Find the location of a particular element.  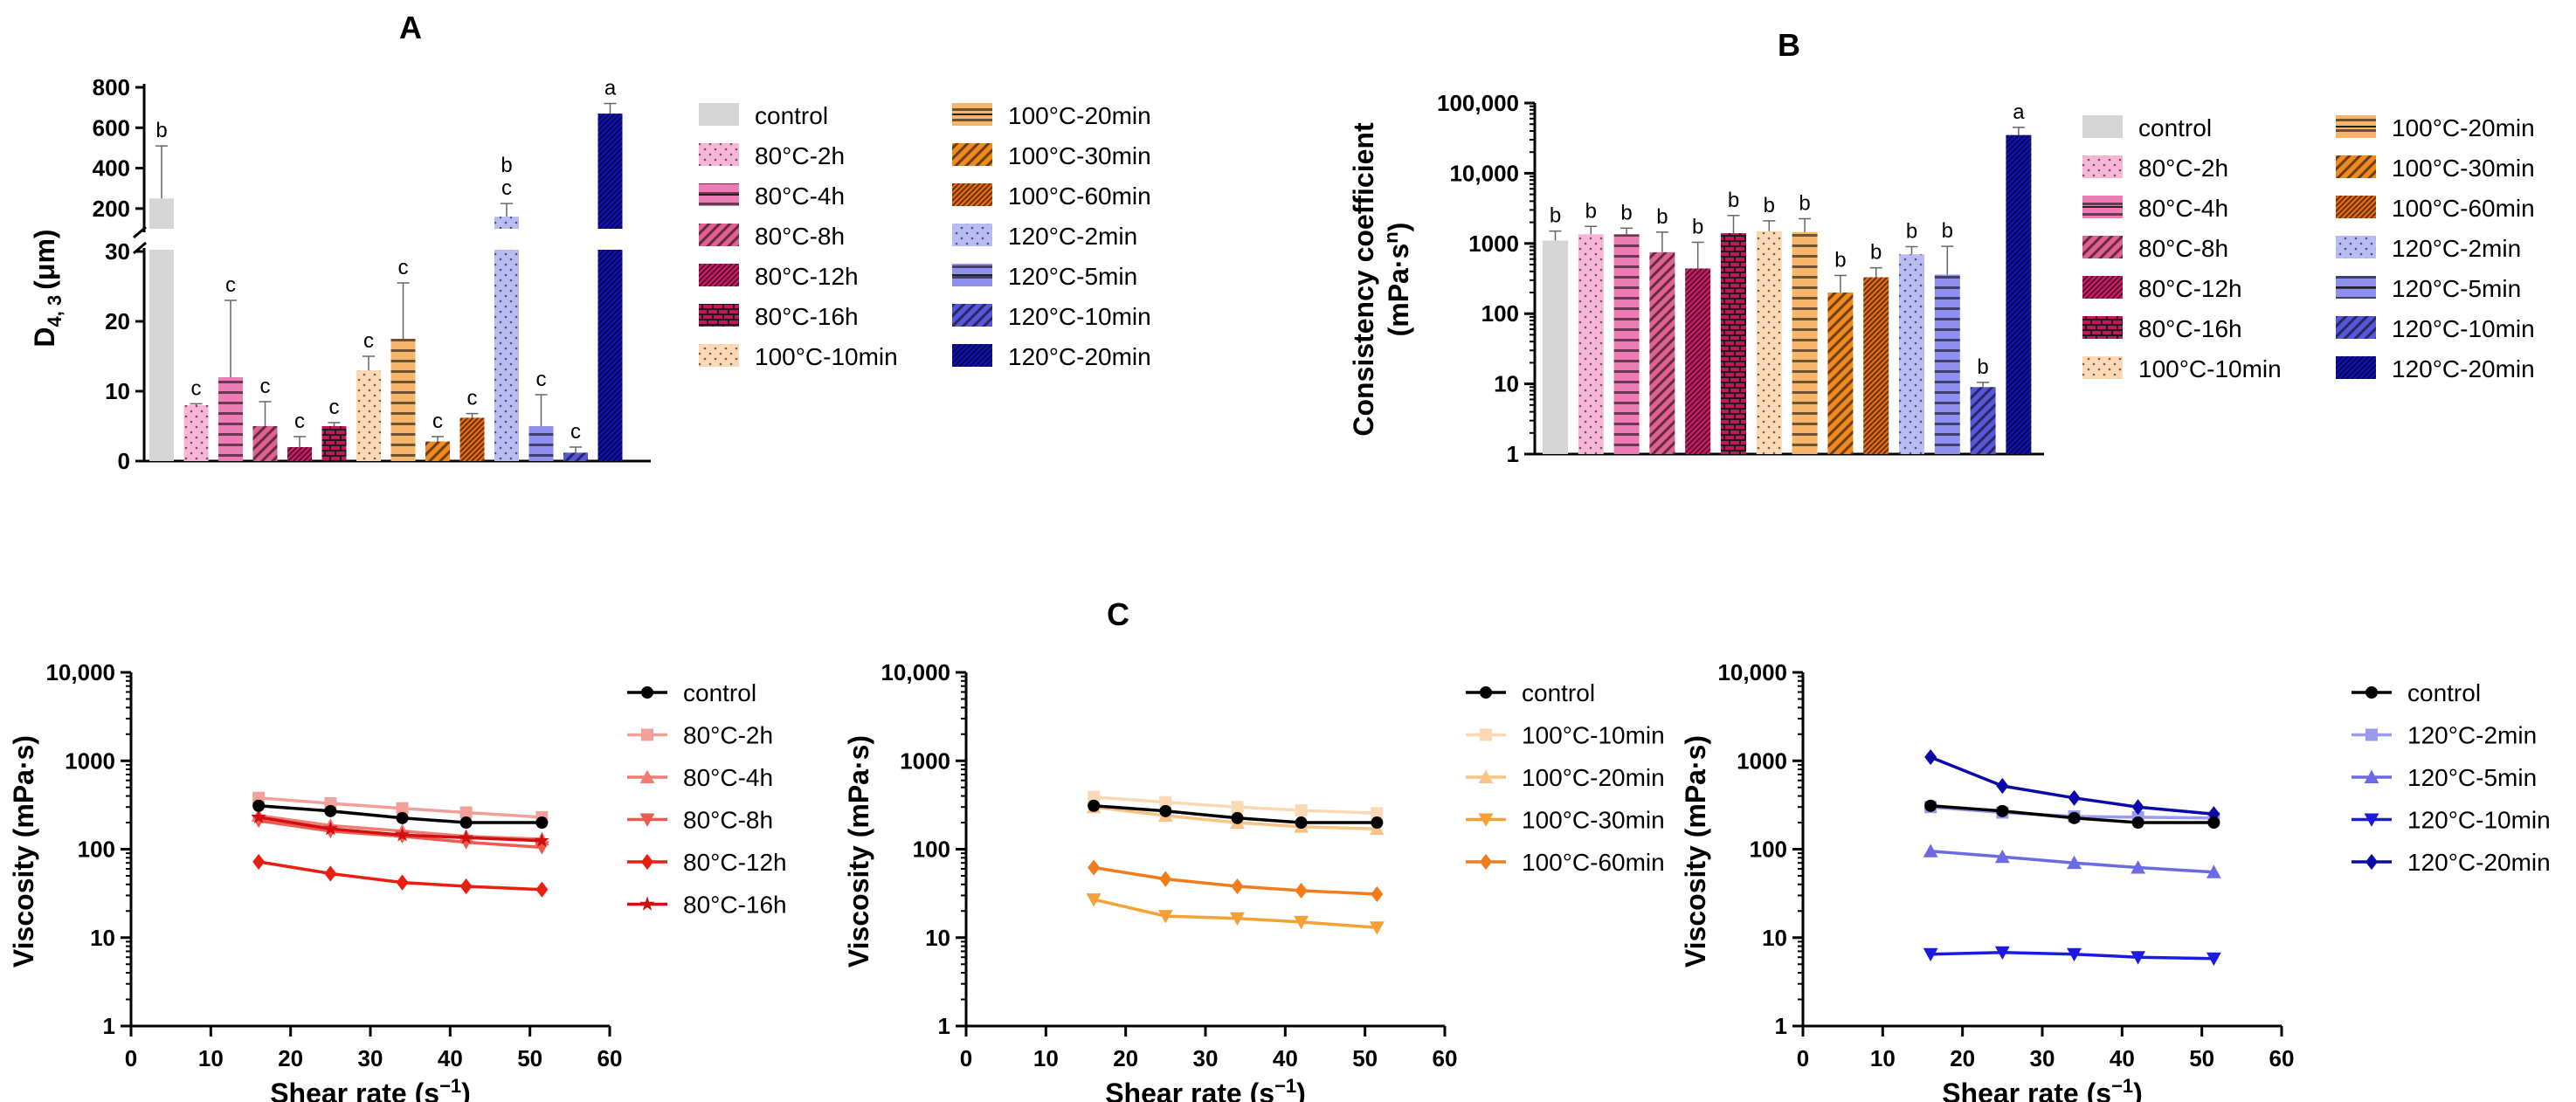

bar-80c-12h is located at coordinates (1698, 361).